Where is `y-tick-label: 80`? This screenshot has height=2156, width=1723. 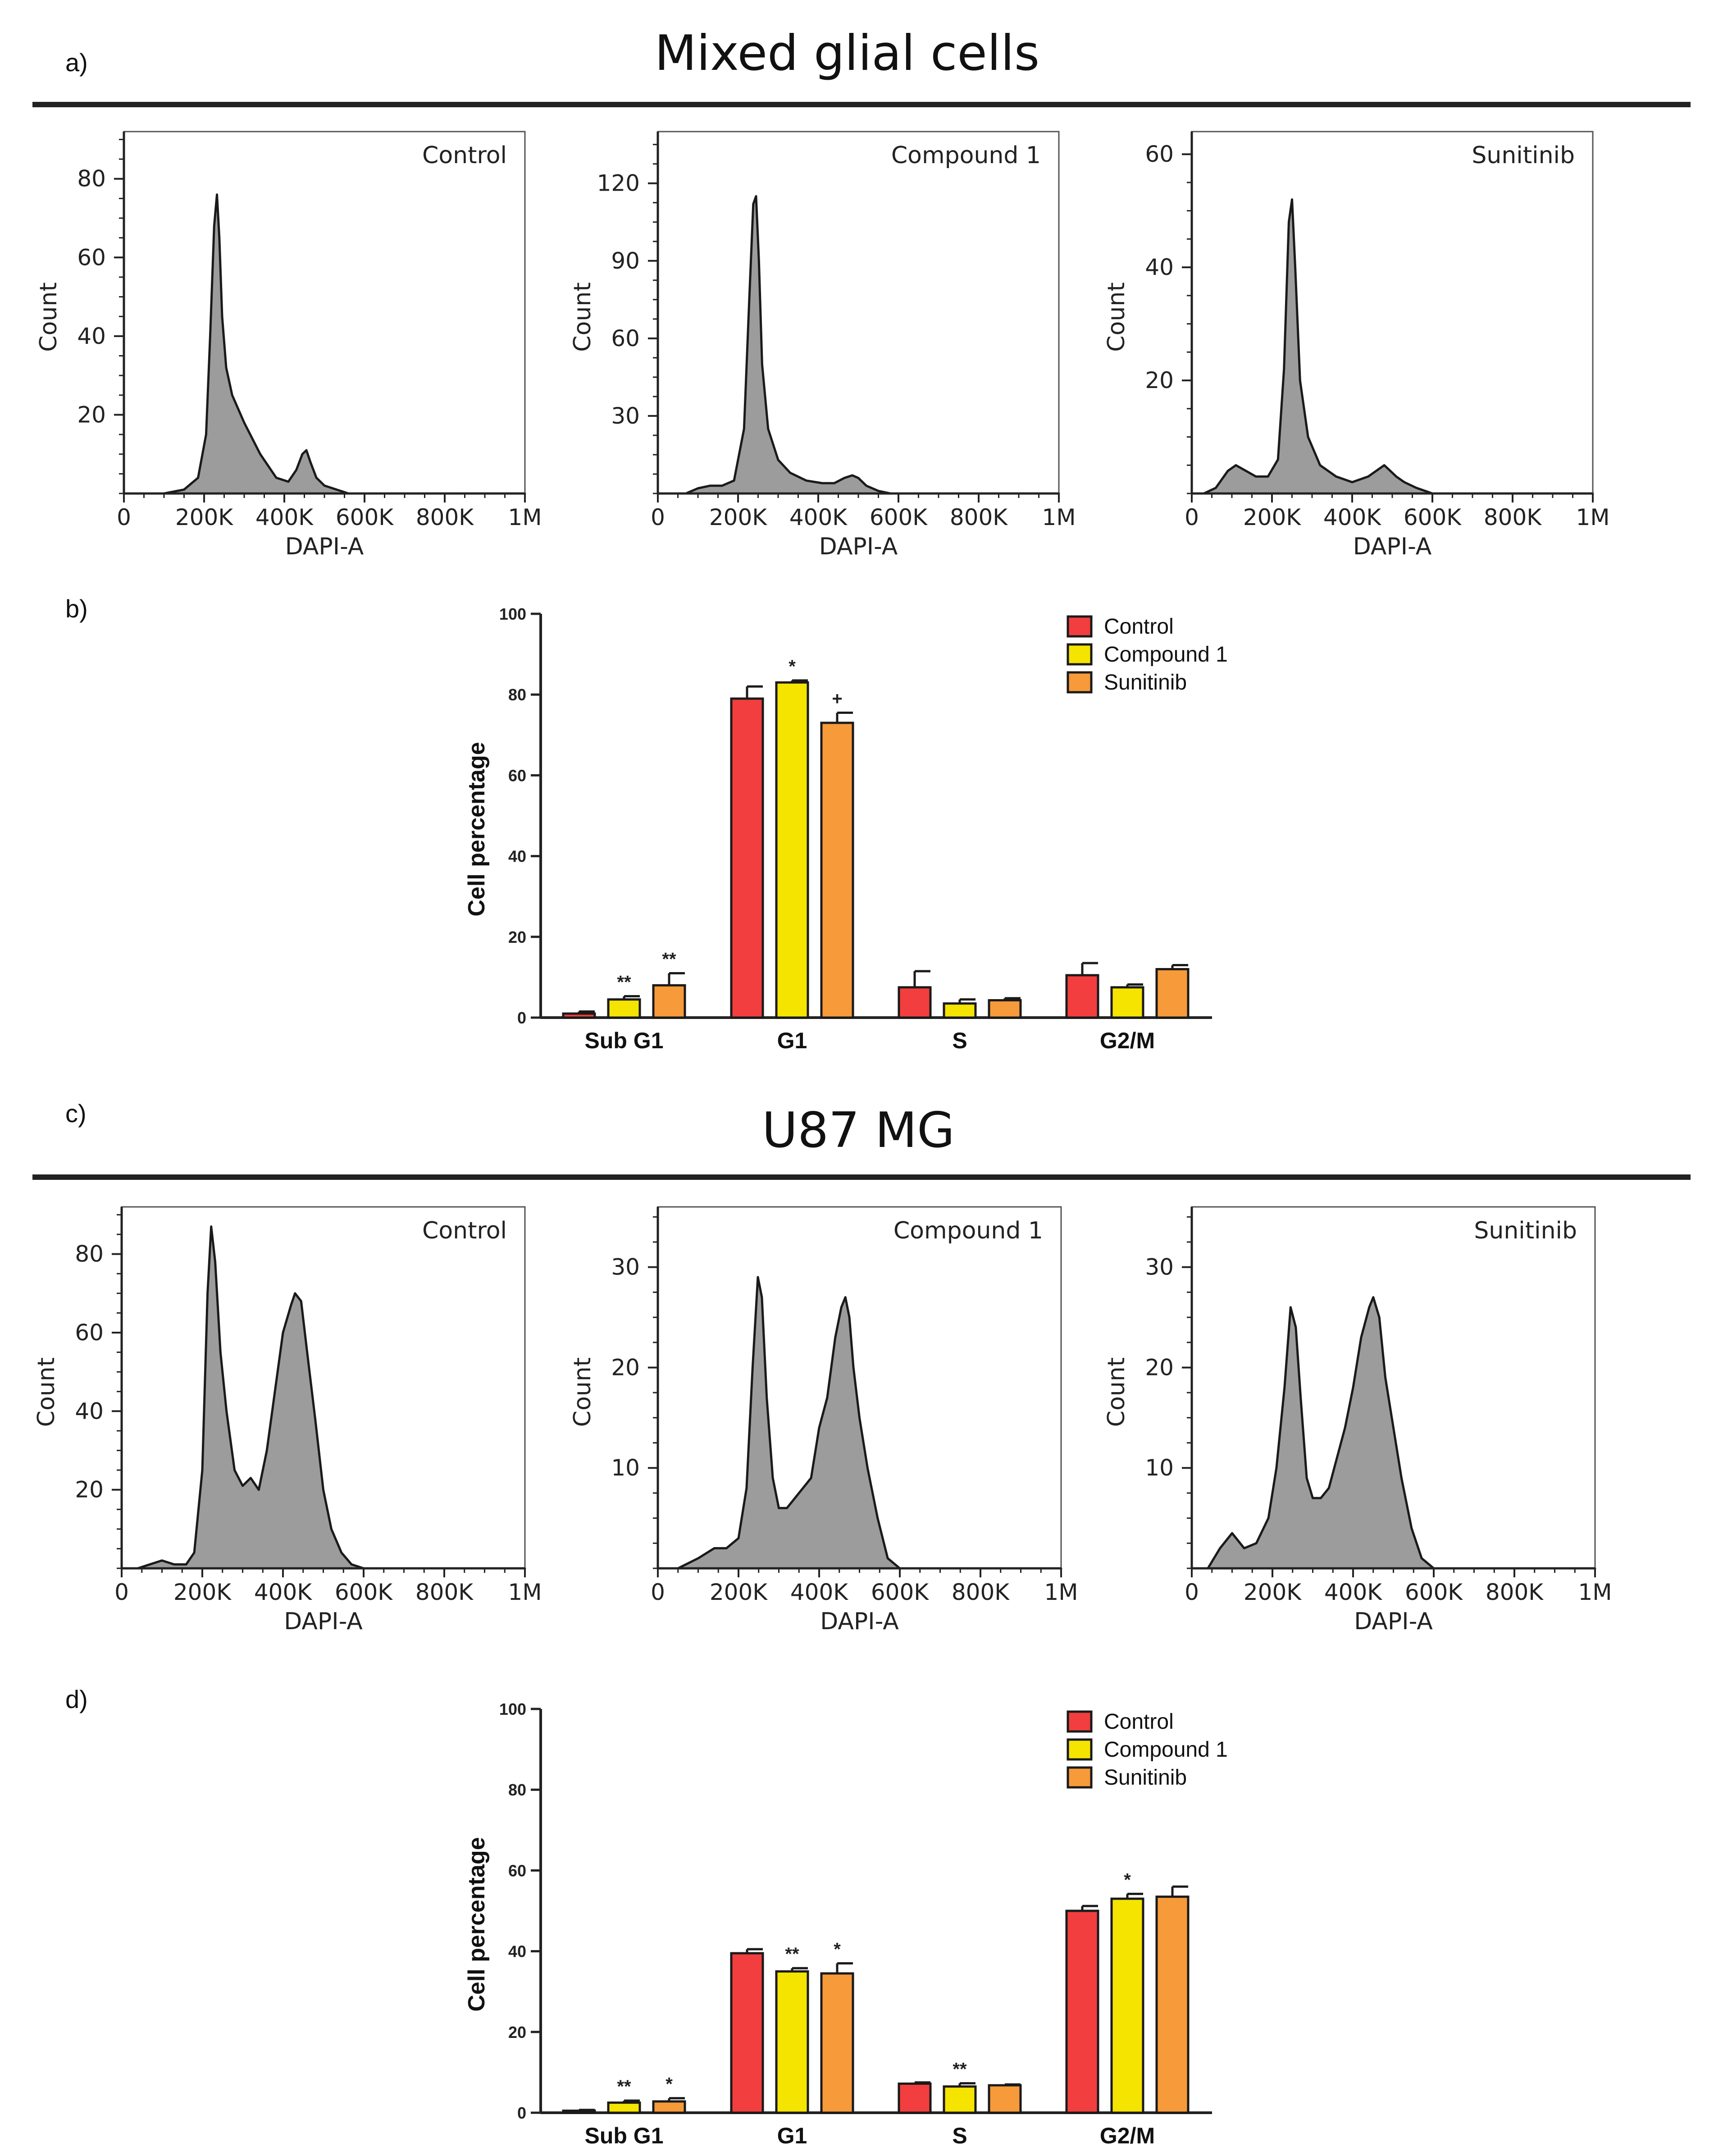
y-tick-label: 80 is located at coordinates (517, 1790).